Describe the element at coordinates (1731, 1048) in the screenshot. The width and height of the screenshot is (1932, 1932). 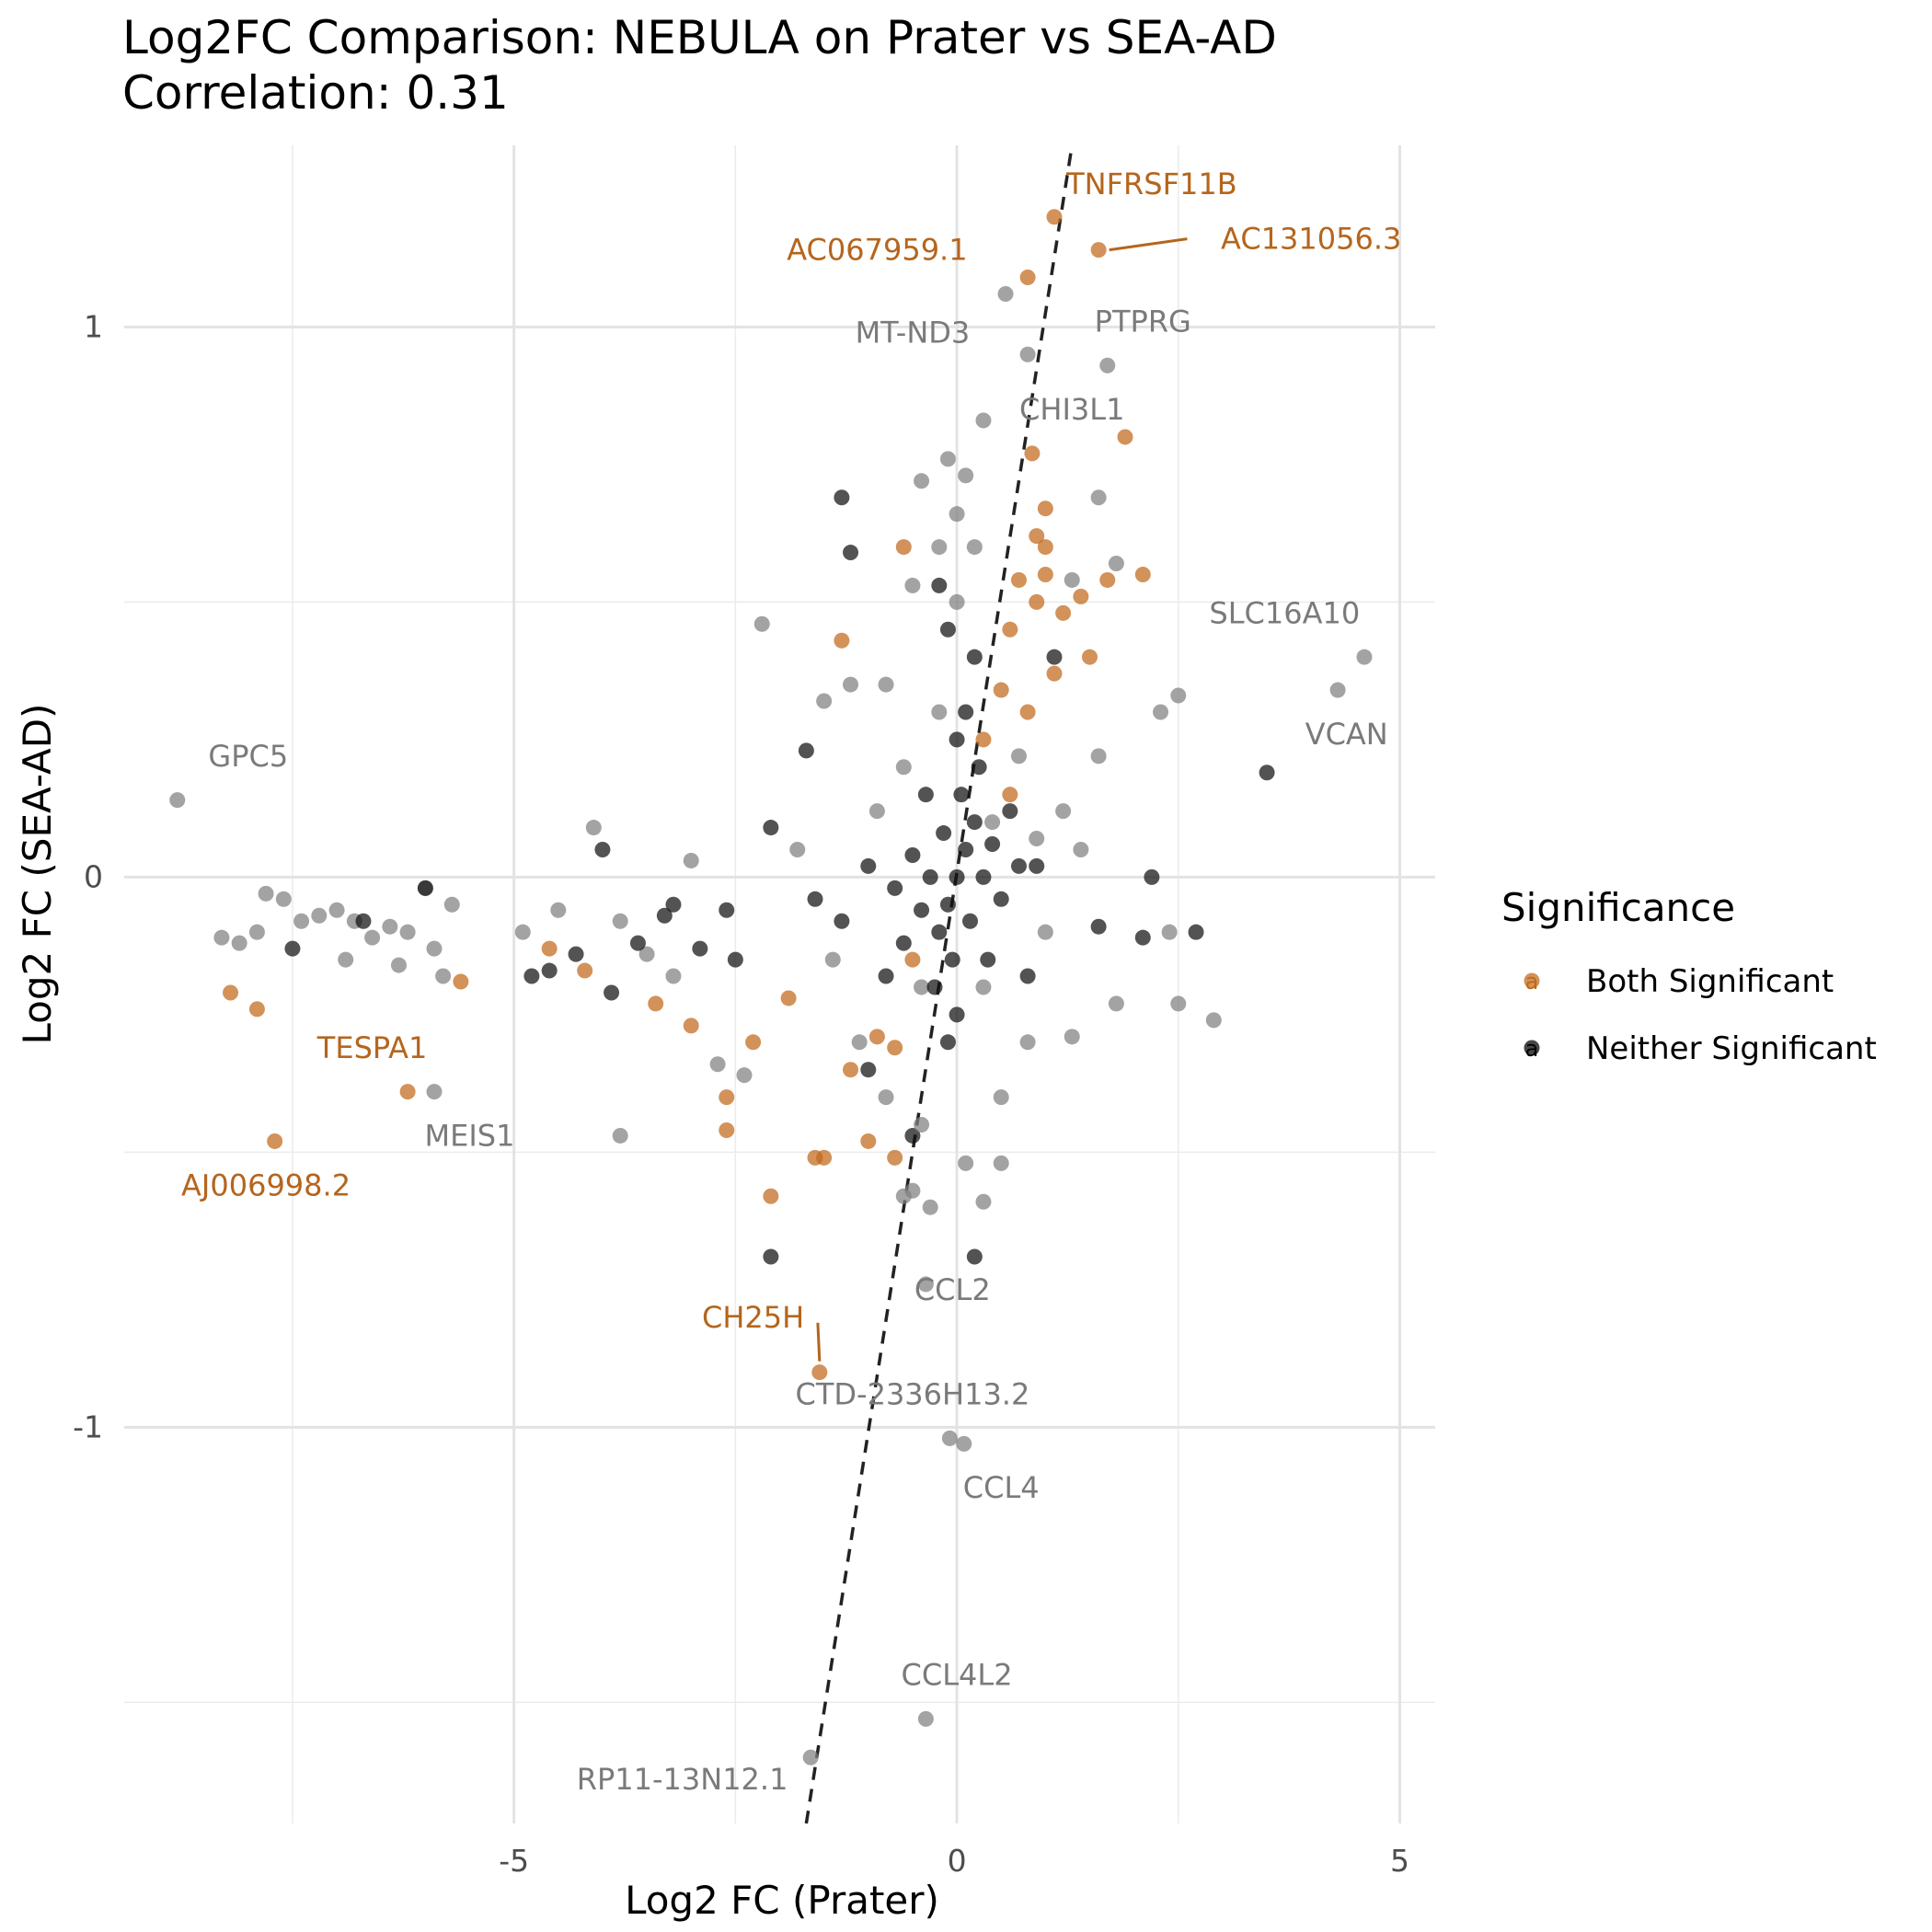
I see `legend-entry-label: Neither Significant` at that location.